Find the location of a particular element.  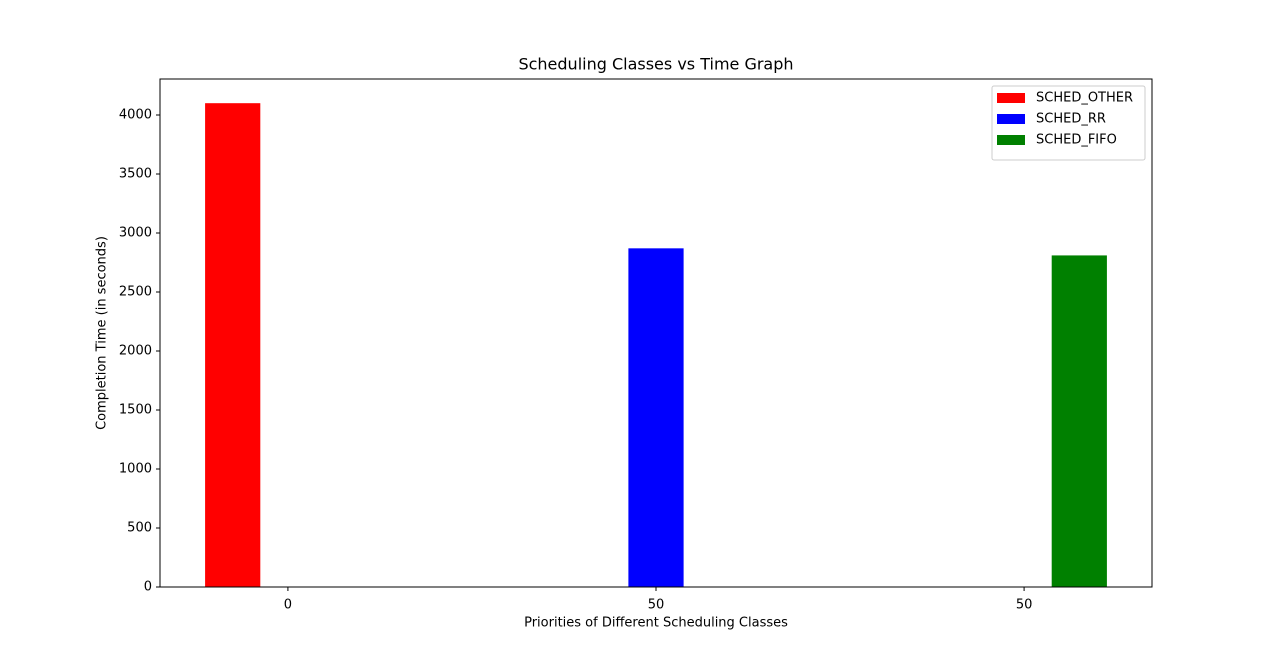

y-tick-label: 2500 is located at coordinates (135, 291).